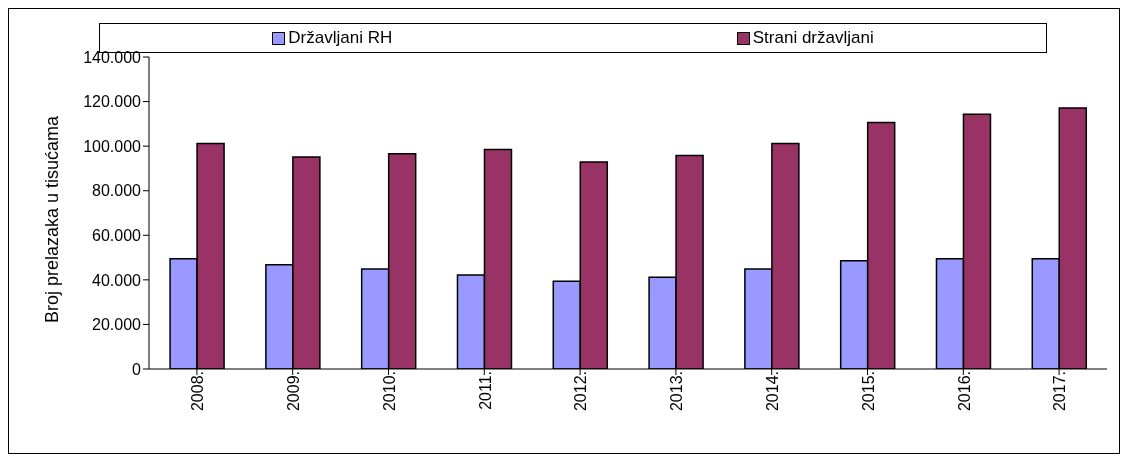 The image size is (1128, 462). What do you see at coordinates (117, 325) in the screenshot?
I see `y-tick-label: 20.000` at bounding box center [117, 325].